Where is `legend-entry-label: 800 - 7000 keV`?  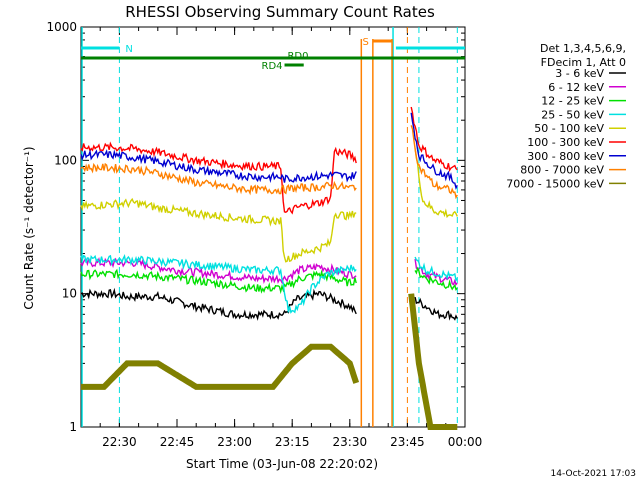
legend-entry-label: 800 - 7000 keV is located at coordinates (562, 170).